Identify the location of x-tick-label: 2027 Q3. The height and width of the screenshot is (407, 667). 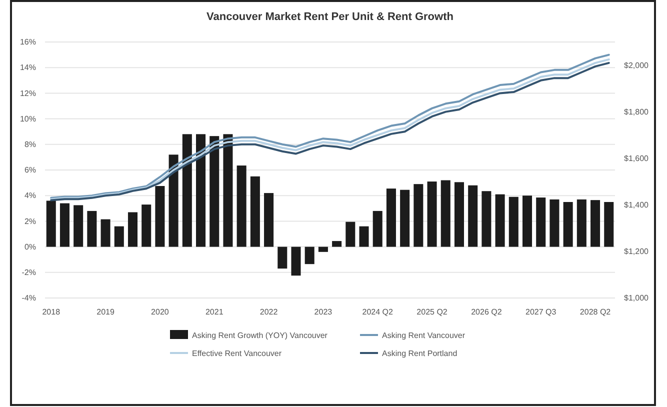
(541, 312).